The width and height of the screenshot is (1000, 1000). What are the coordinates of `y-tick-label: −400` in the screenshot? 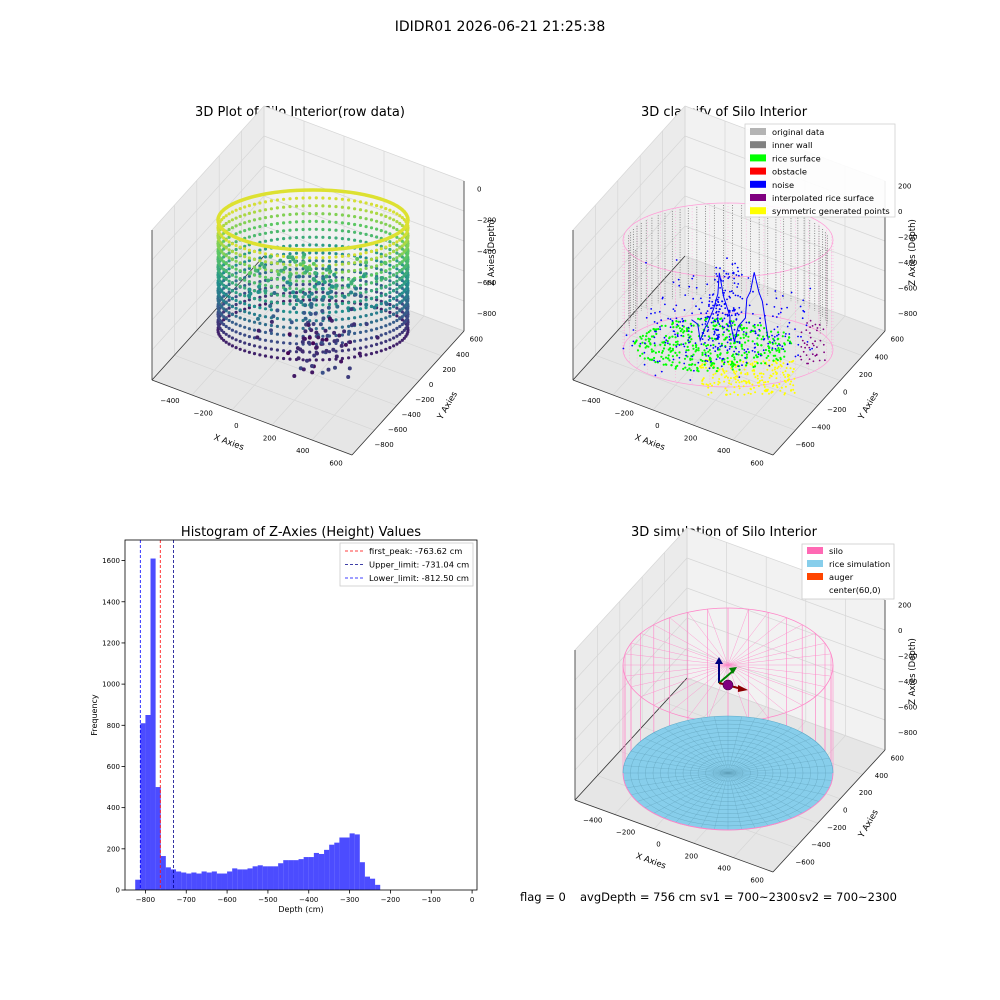 It's located at (820, 845).